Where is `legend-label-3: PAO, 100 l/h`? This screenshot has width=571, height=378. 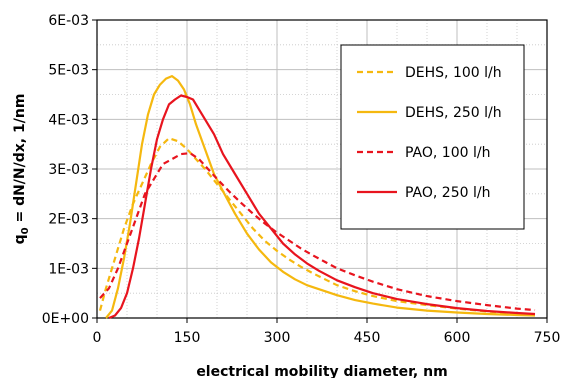 legend-label-3: PAO, 100 l/h is located at coordinates (447, 153).